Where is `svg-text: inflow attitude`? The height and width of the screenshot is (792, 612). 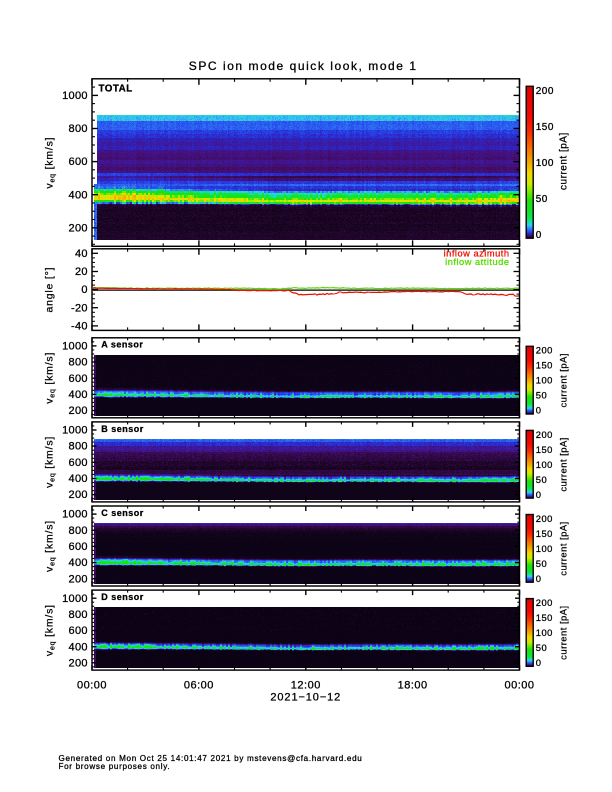 svg-text: inflow attitude is located at coordinates (477, 262).